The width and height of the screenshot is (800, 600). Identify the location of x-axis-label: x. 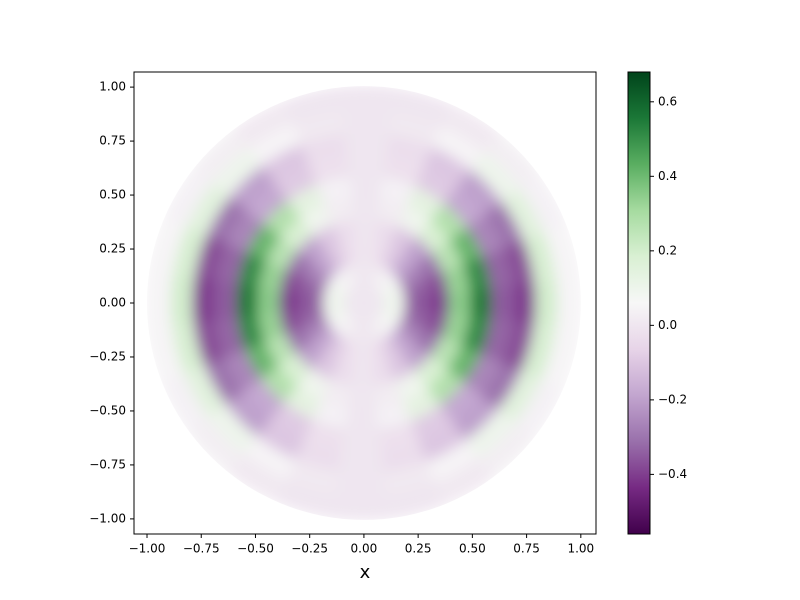
(365, 572).